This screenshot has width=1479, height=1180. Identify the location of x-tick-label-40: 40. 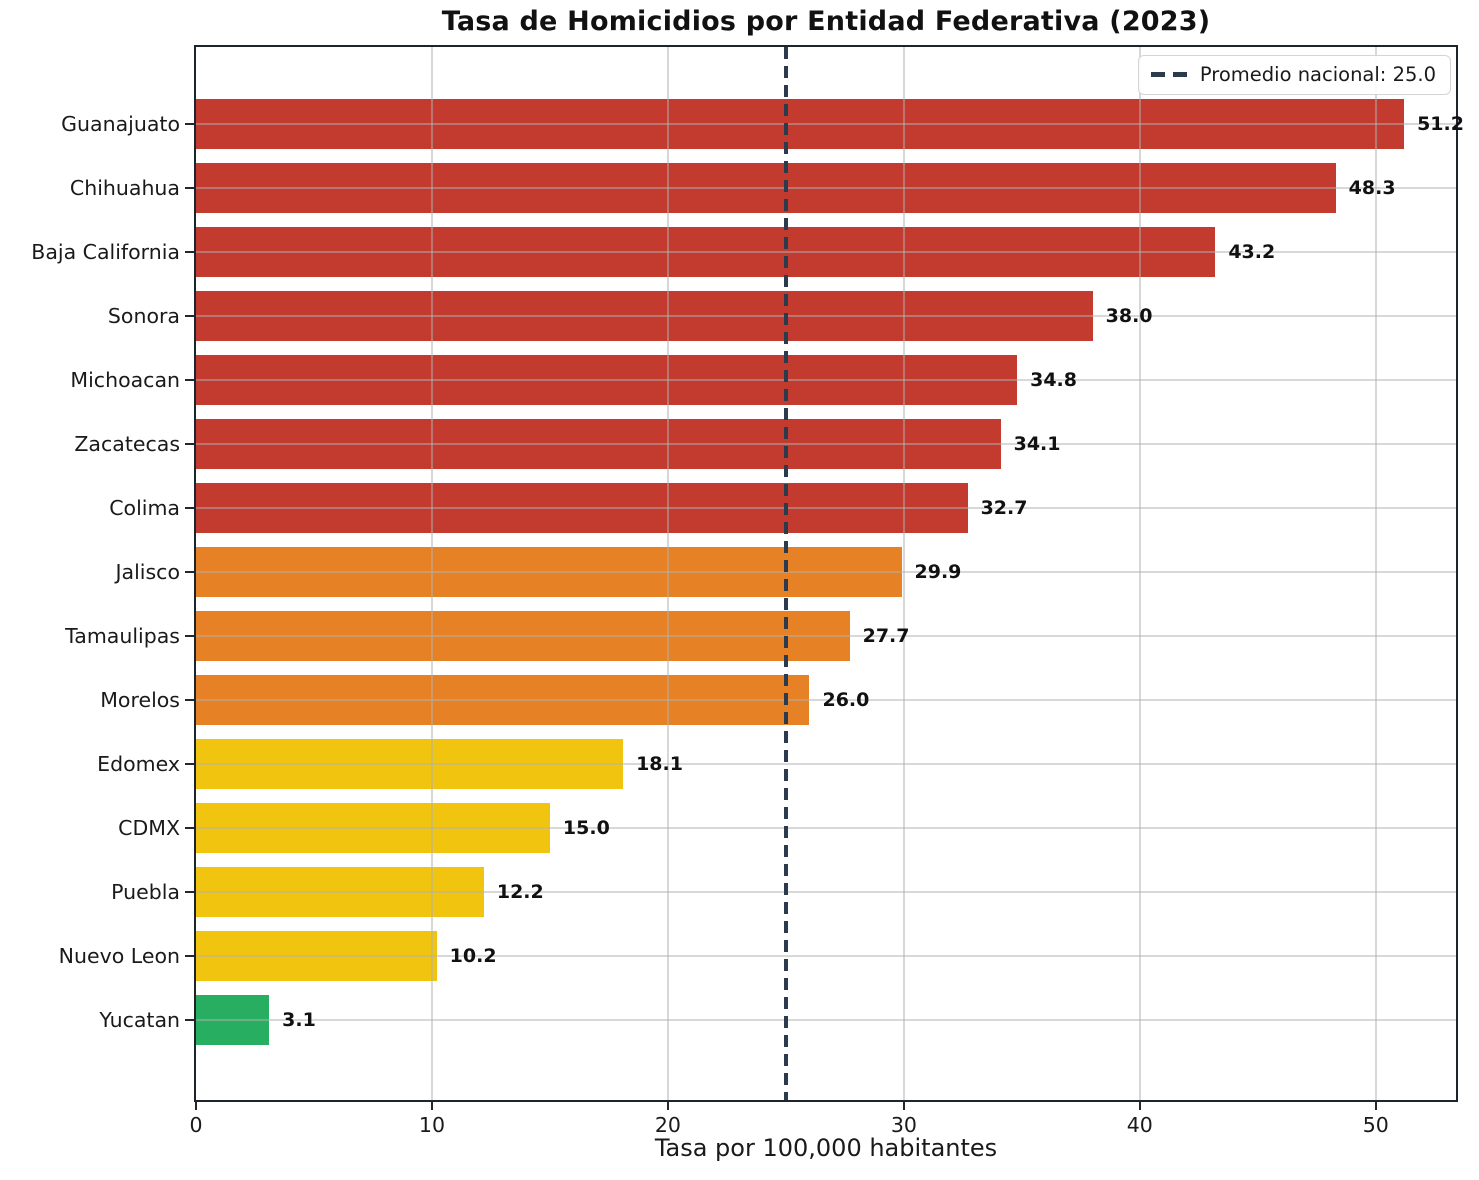
(1139, 1125).